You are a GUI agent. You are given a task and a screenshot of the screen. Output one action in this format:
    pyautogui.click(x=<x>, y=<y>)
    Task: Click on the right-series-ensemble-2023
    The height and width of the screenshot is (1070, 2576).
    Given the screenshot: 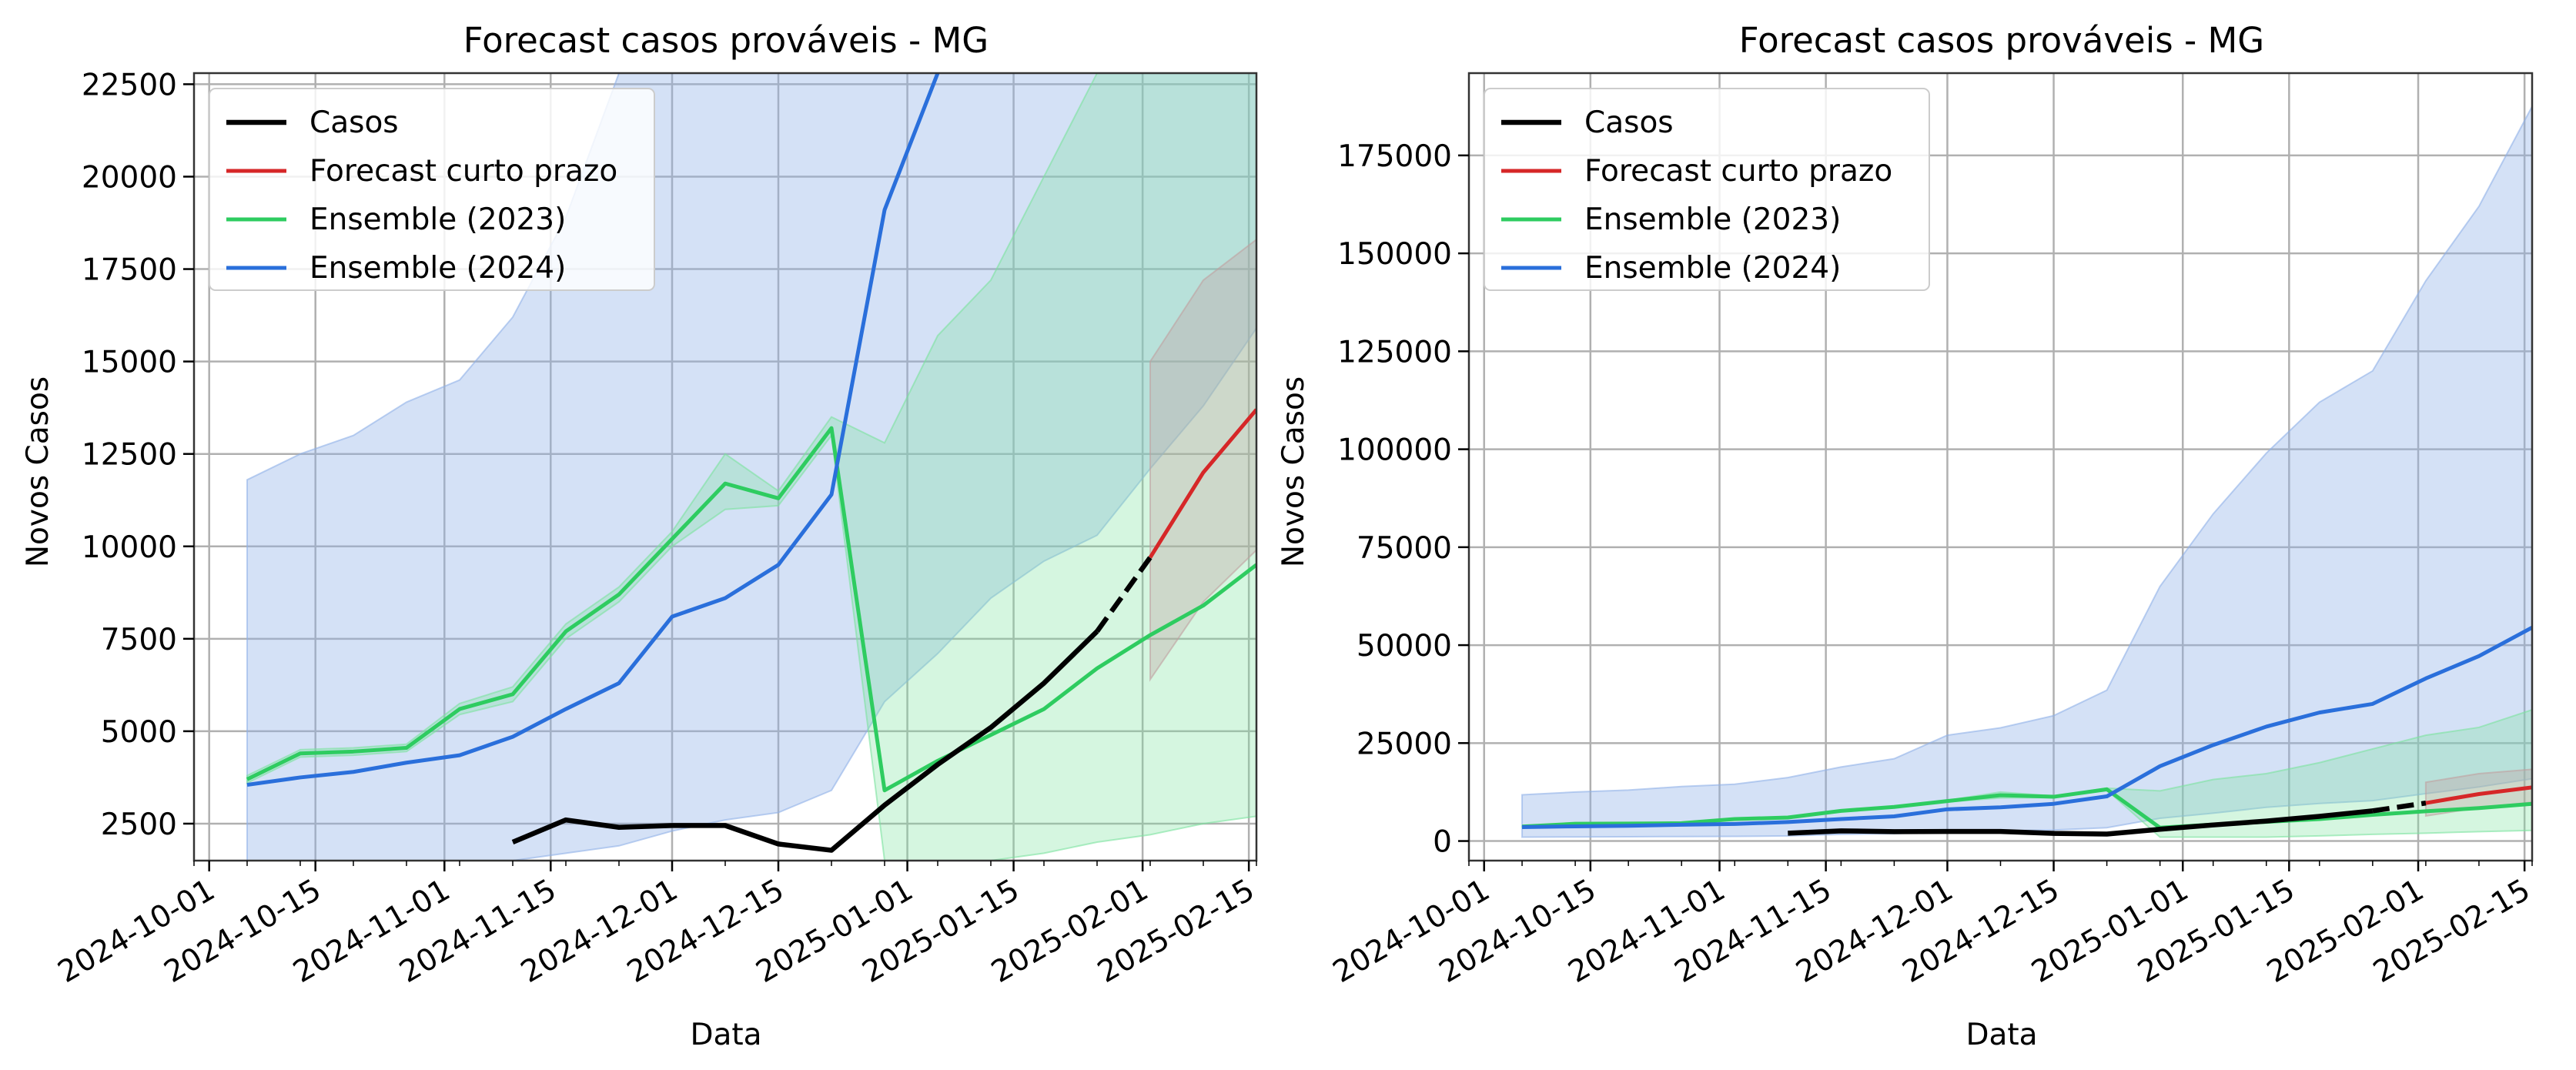 What is the action you would take?
    pyautogui.click(x=2027, y=808)
    